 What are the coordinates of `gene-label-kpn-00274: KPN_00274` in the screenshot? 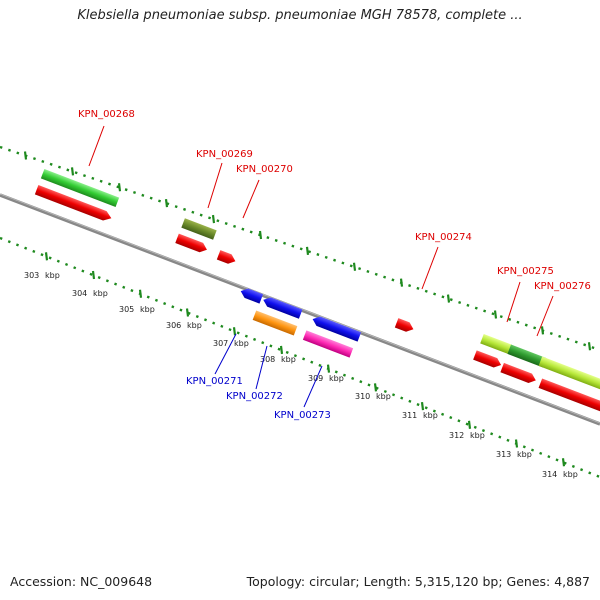 It's located at (443, 237).